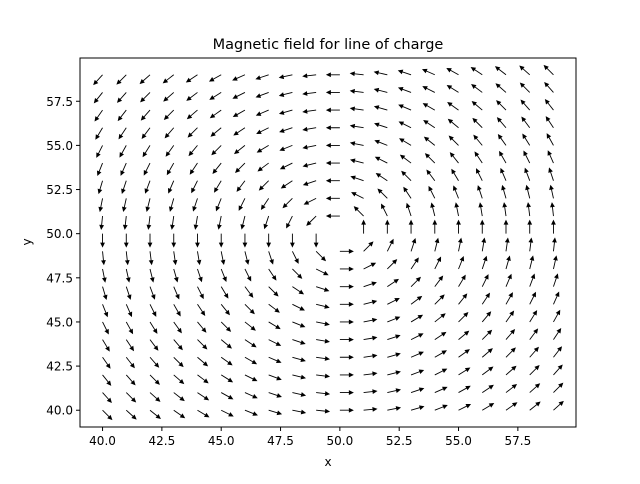 The height and width of the screenshot is (484, 640). What do you see at coordinates (27, 241) in the screenshot?
I see `y-axis-label: y` at bounding box center [27, 241].